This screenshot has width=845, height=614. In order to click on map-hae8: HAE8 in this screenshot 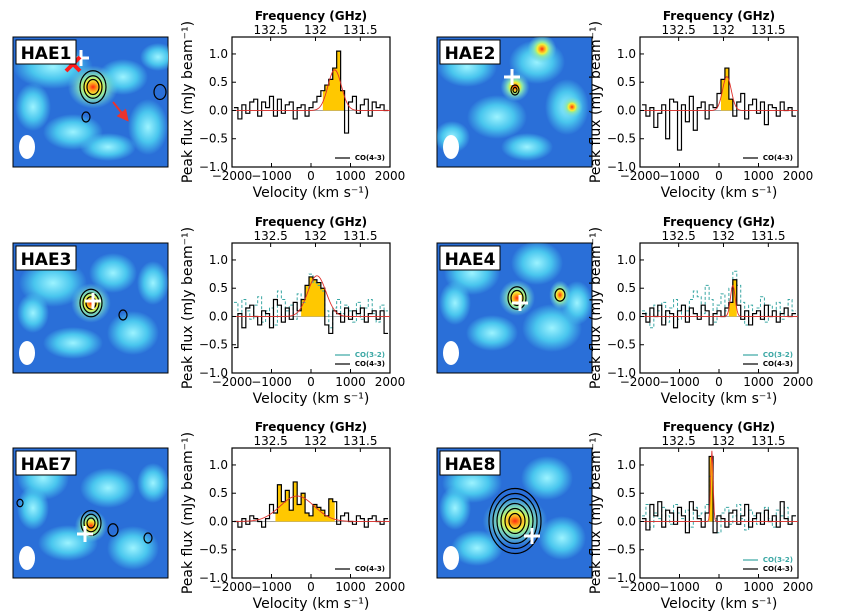, I will do `click(514, 513)`.